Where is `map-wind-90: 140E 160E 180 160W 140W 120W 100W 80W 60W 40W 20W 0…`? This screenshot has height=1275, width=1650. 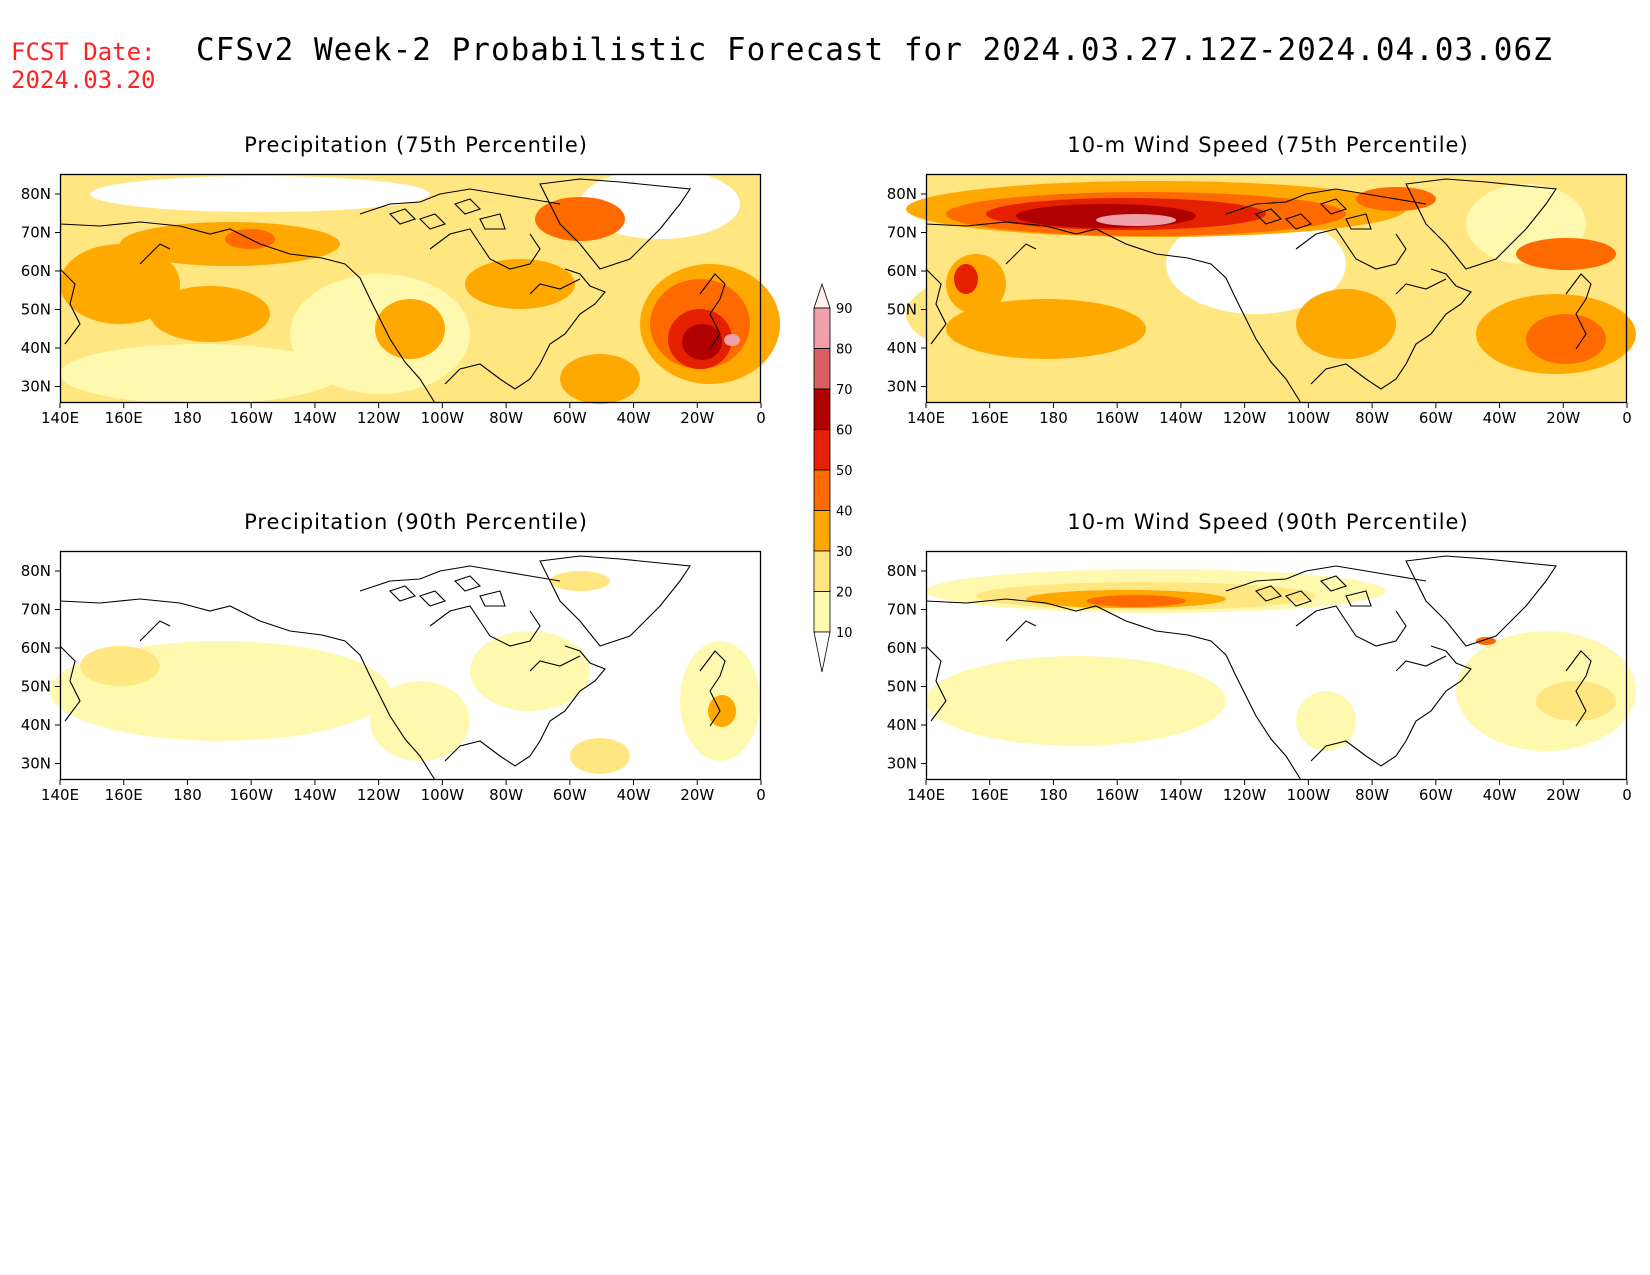 map-wind-90: 140E 160E 180 160W 140W 120W 100W 80W 60W 40W 20W 0… is located at coordinates (1261, 677).